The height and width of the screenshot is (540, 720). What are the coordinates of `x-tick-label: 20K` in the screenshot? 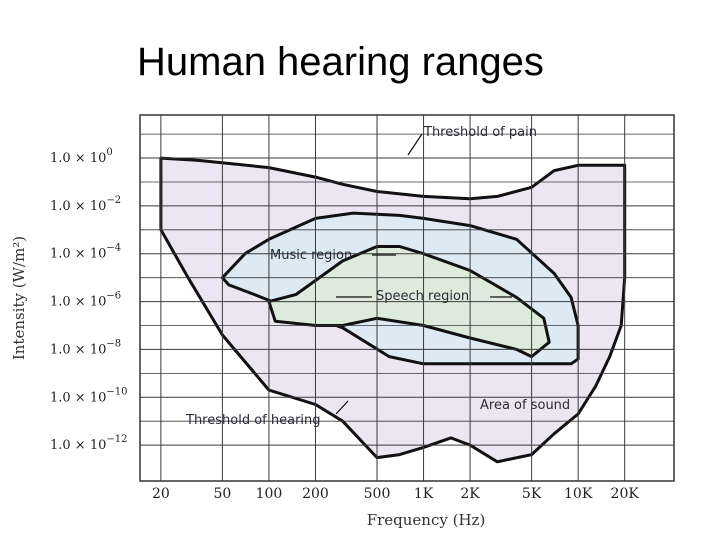 It's located at (625, 494).